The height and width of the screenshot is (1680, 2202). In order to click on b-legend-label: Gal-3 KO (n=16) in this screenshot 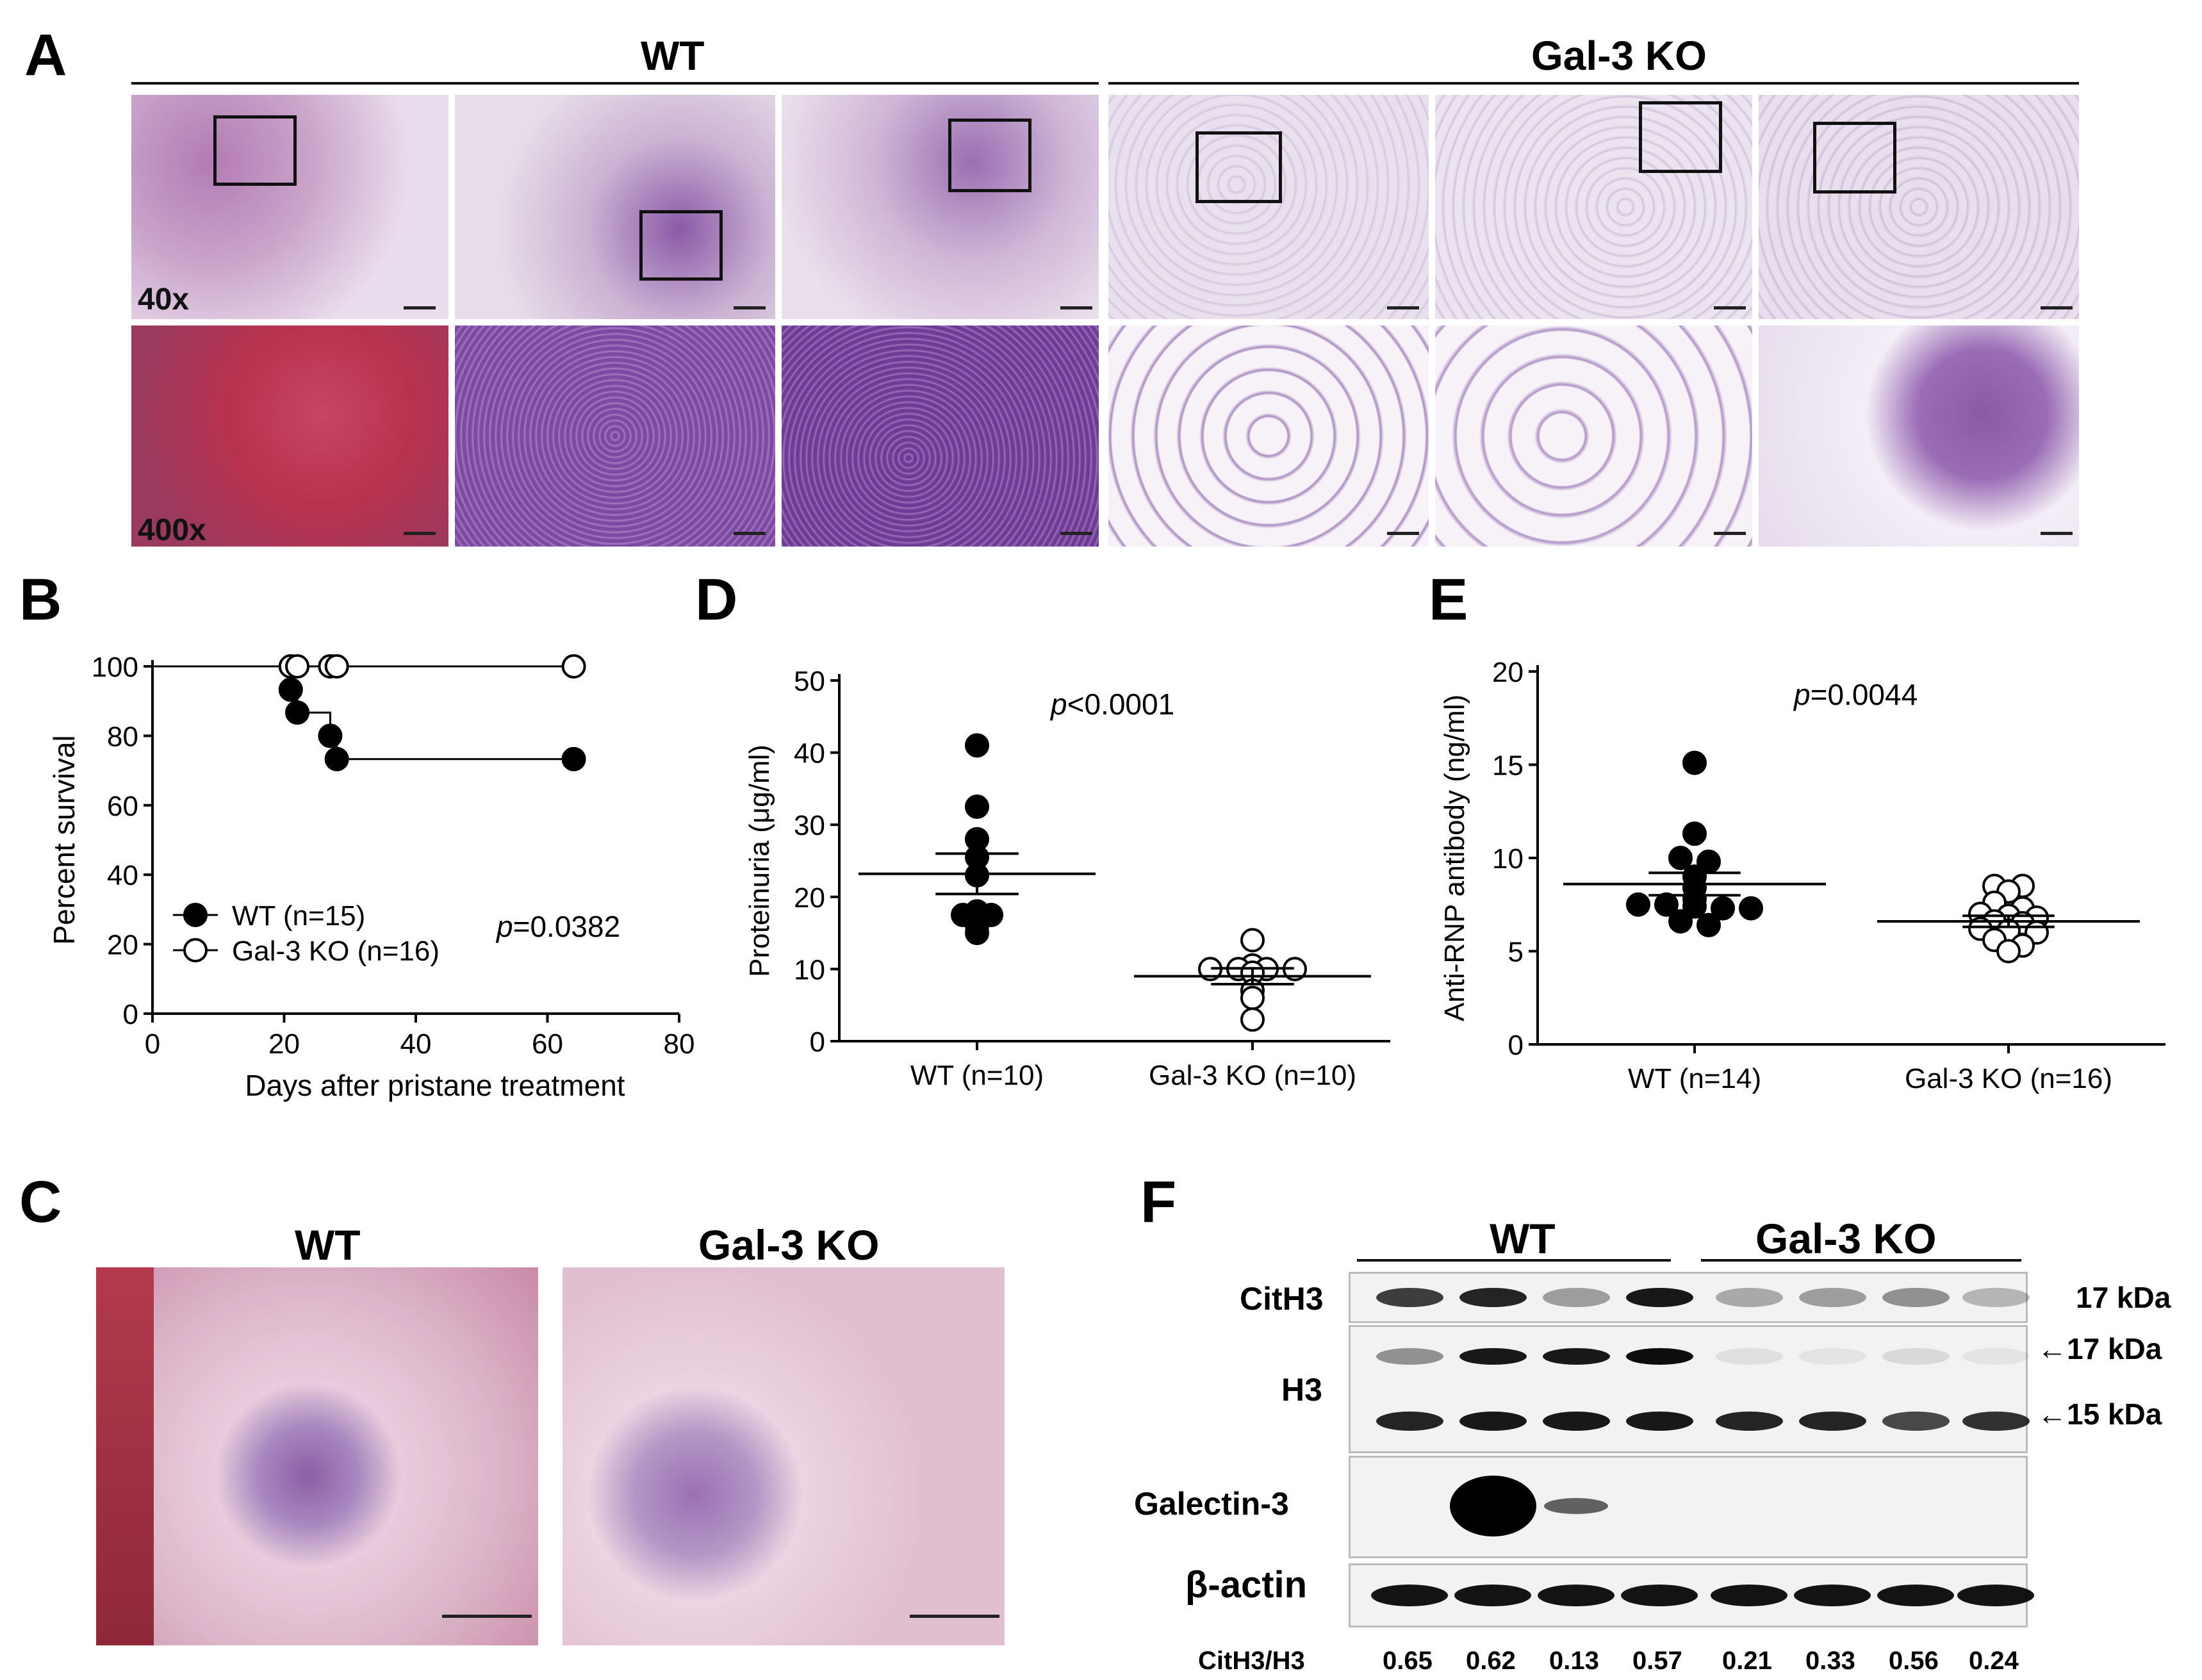, I will do `click(336, 951)`.